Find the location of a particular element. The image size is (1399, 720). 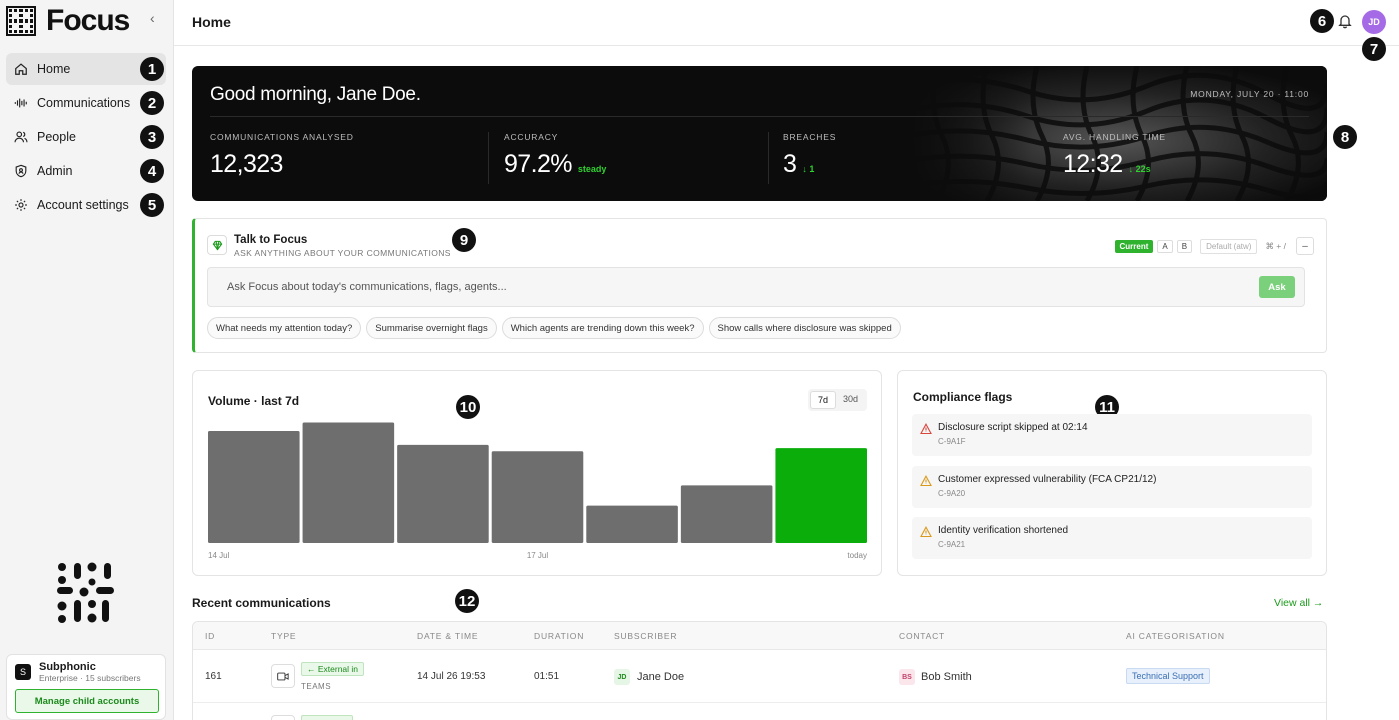

sidebar-item-communications: Communications 2 is located at coordinates (86, 103).